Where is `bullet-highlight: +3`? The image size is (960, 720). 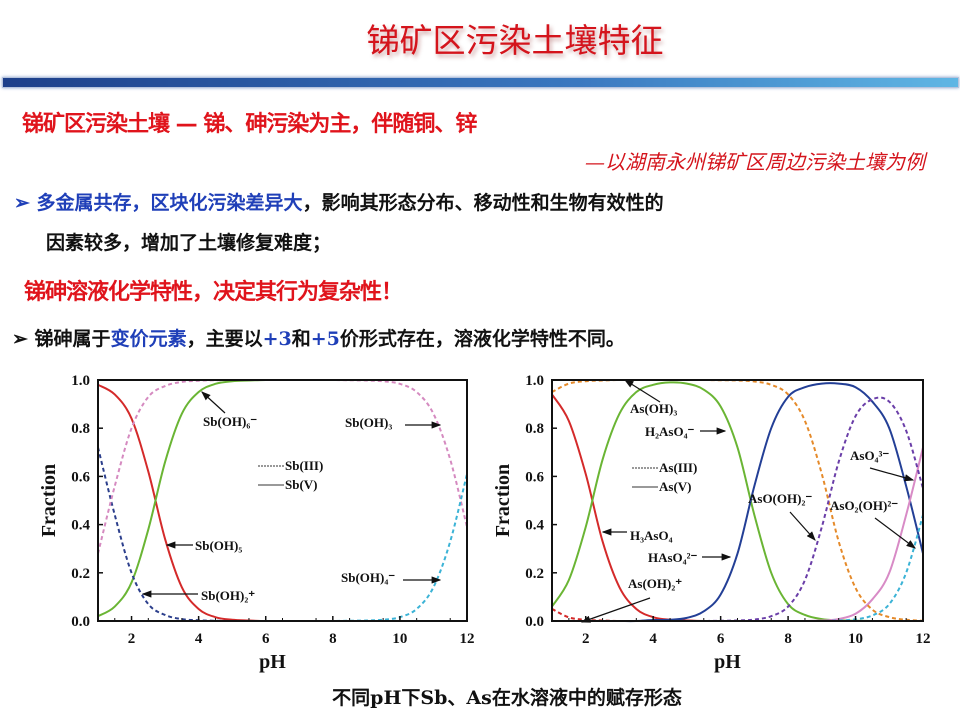
bullet-highlight: +3 is located at coordinates (277, 339).